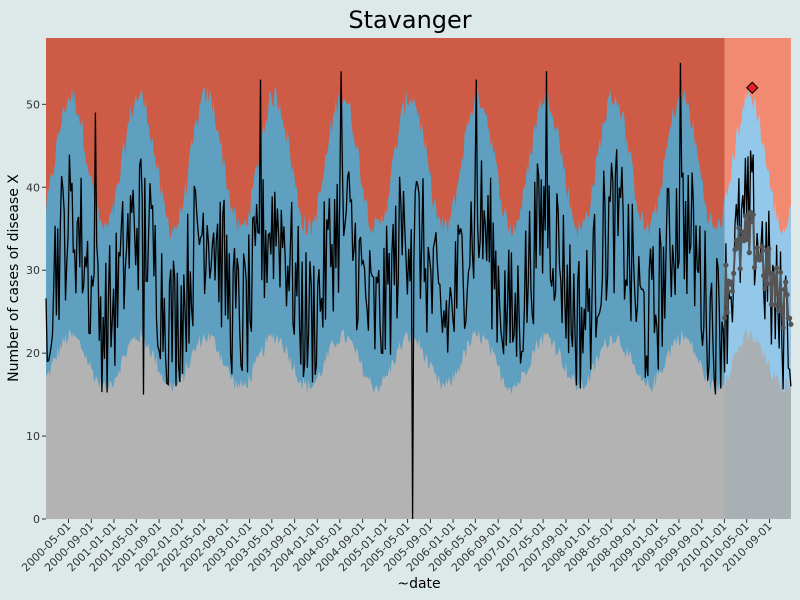 Image resolution: width=800 pixels, height=600 pixels. I want to click on alert-marker, so click(752, 87).